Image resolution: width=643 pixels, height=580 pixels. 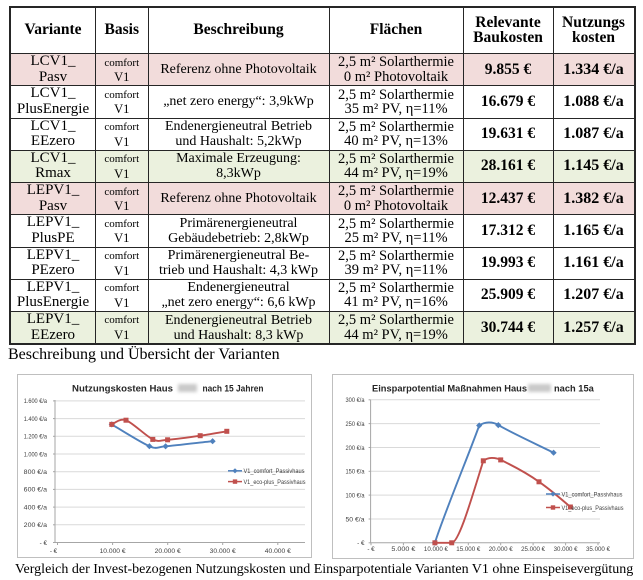 I want to click on svg-text: 1.200 €/a, so click(x=36, y=437).